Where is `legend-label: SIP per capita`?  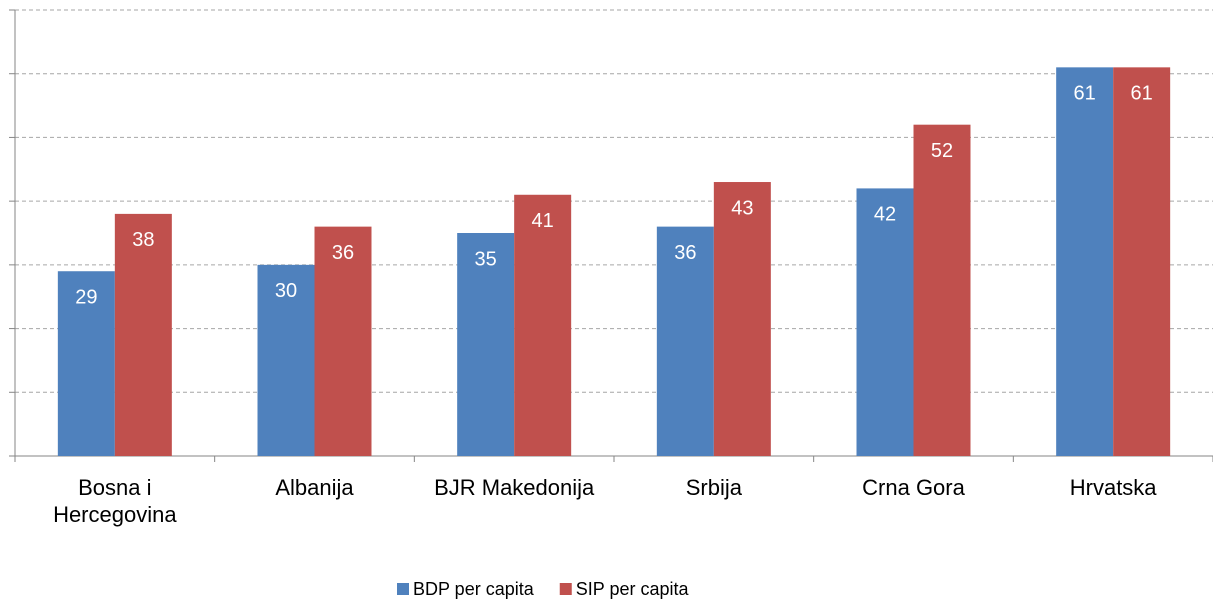 legend-label: SIP per capita is located at coordinates (633, 589).